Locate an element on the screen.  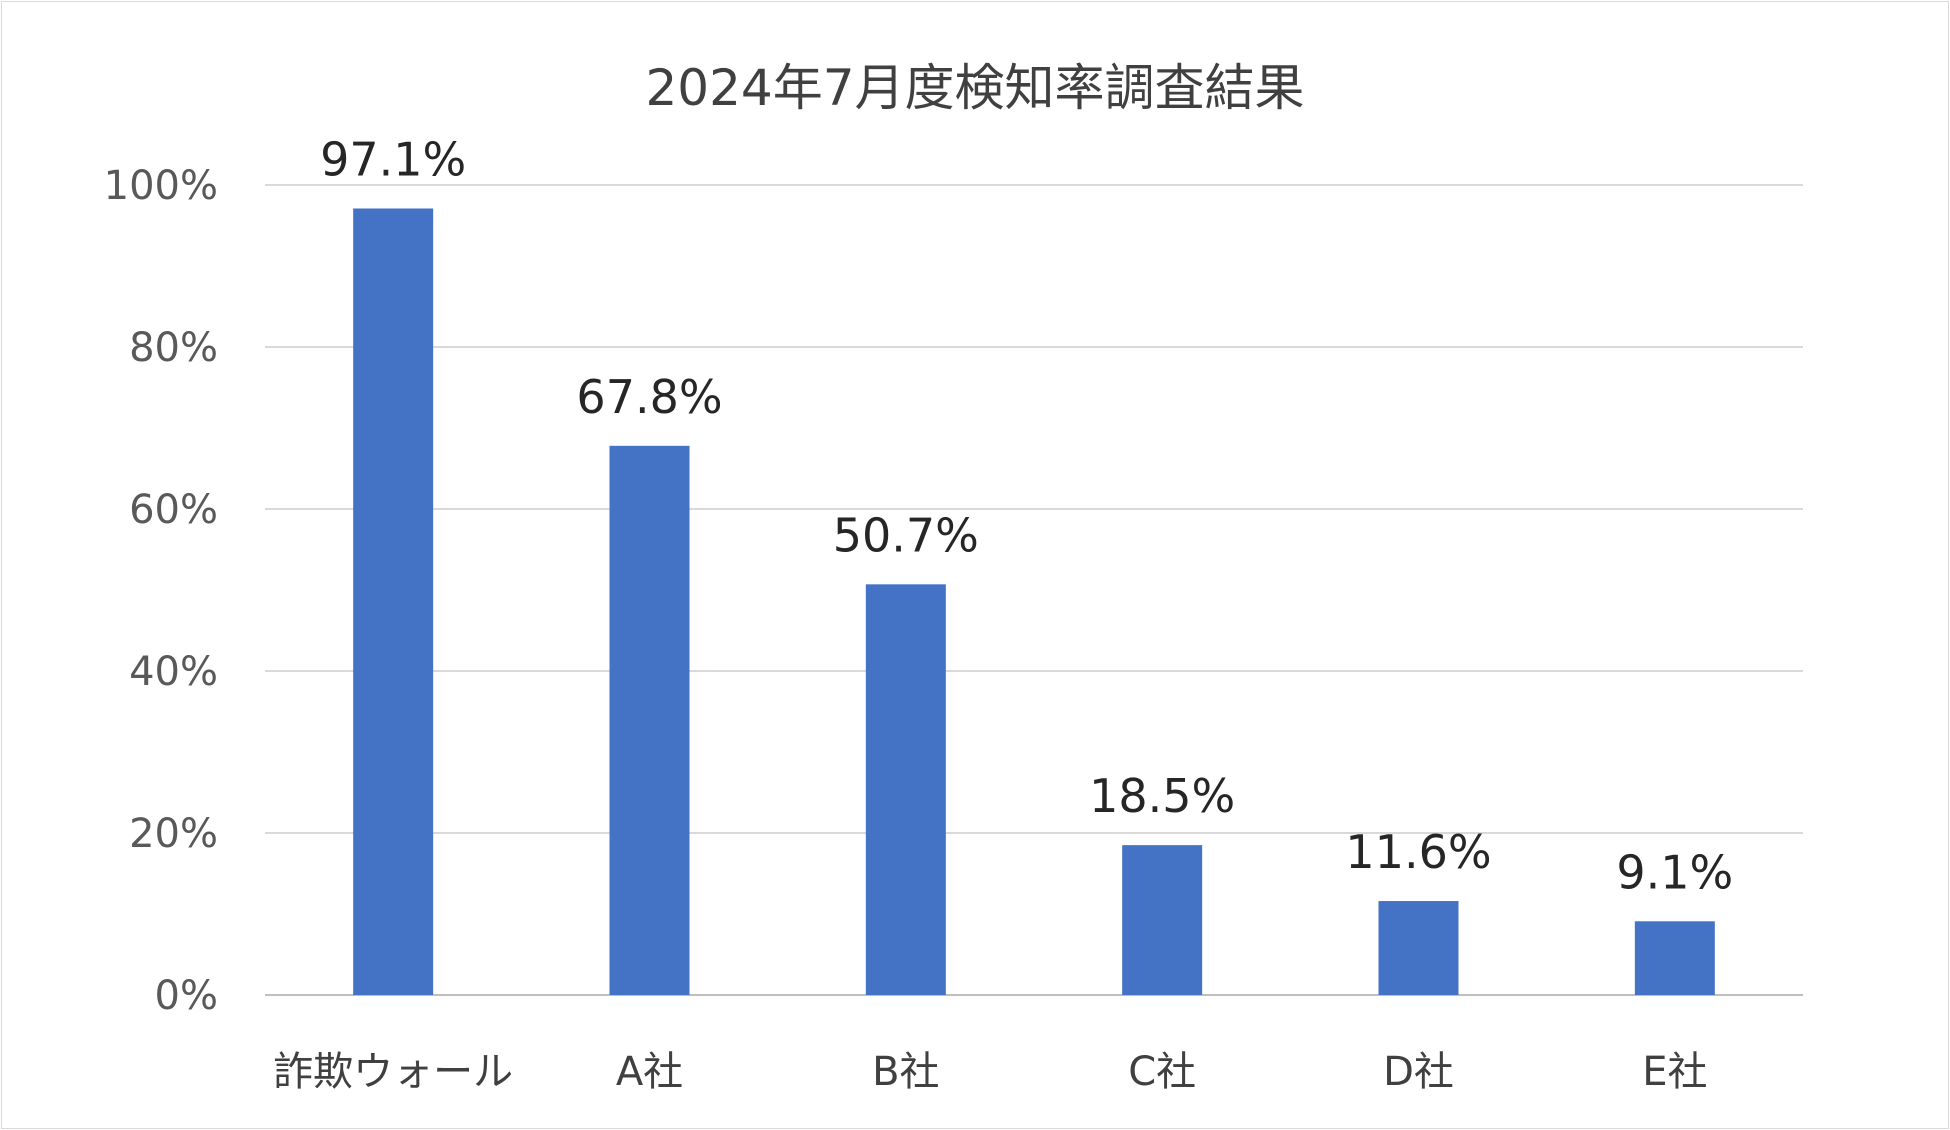
x-tick-label: B社 is located at coordinates (905, 1072).